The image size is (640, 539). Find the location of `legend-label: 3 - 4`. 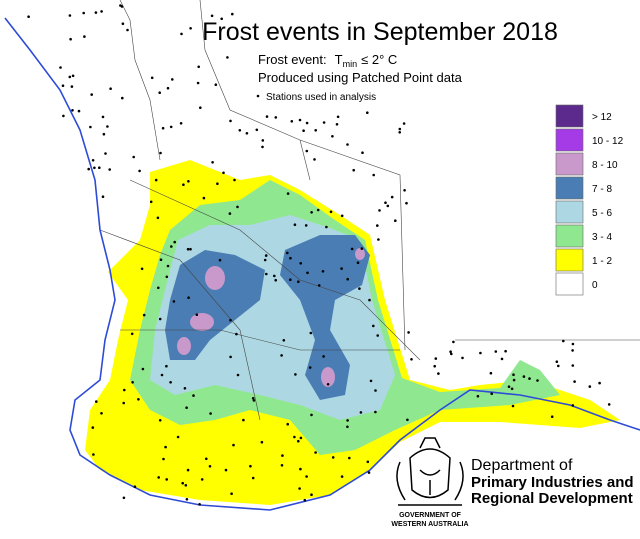

legend-label: 3 - 4 is located at coordinates (602, 237).